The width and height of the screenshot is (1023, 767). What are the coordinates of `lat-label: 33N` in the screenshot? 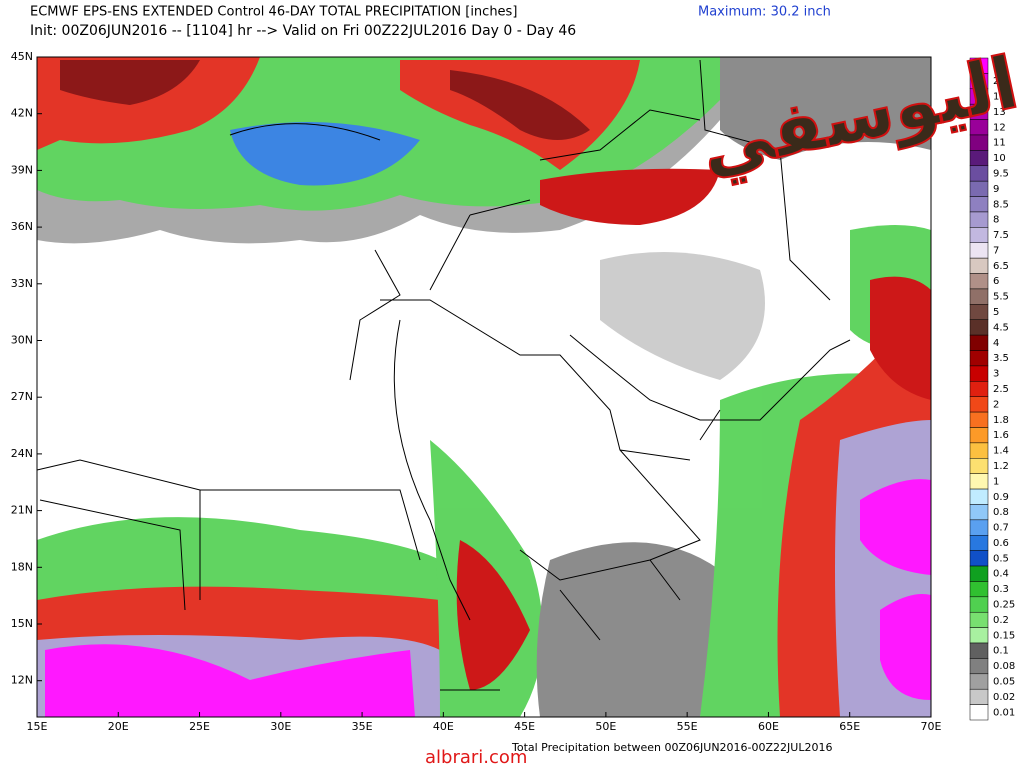 It's located at (22, 283).